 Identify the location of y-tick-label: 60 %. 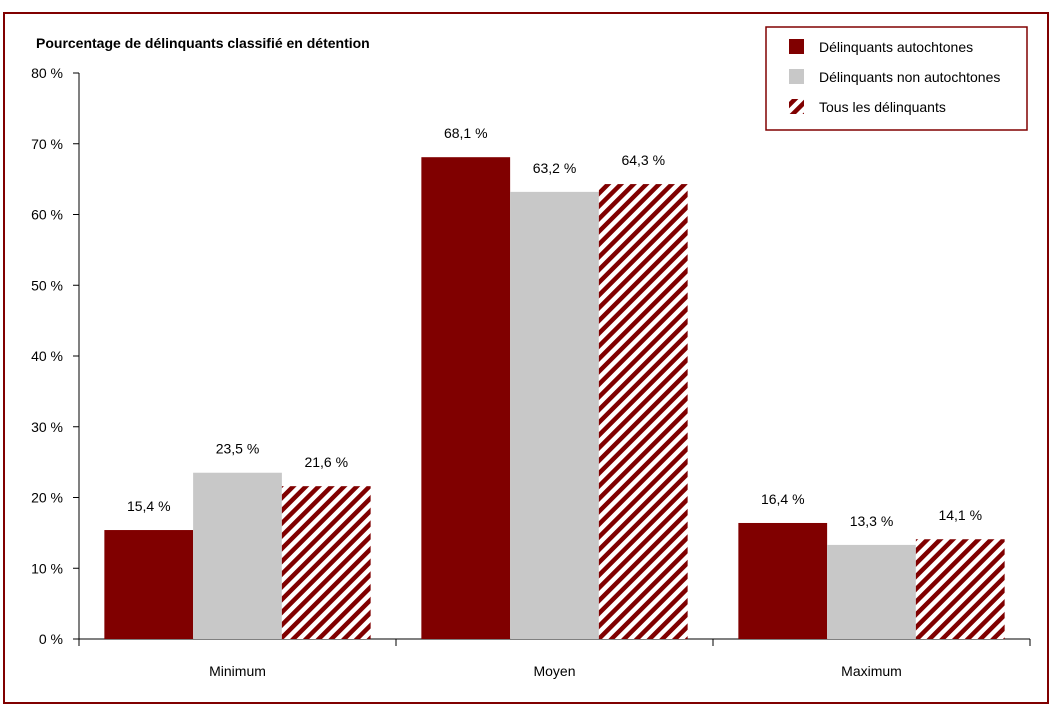
(47, 215).